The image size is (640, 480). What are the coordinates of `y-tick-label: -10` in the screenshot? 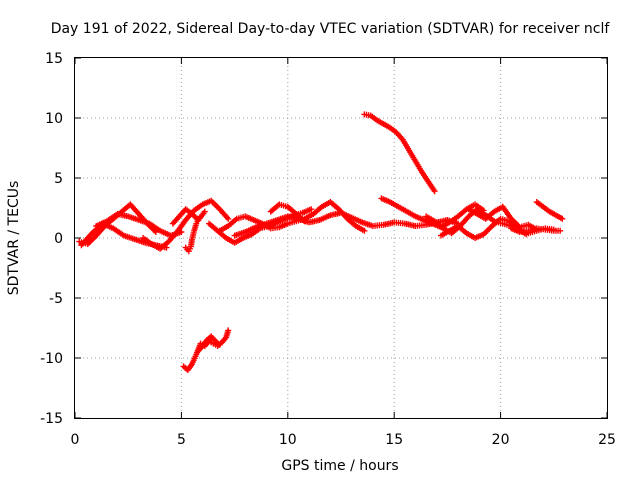 It's located at (51, 359).